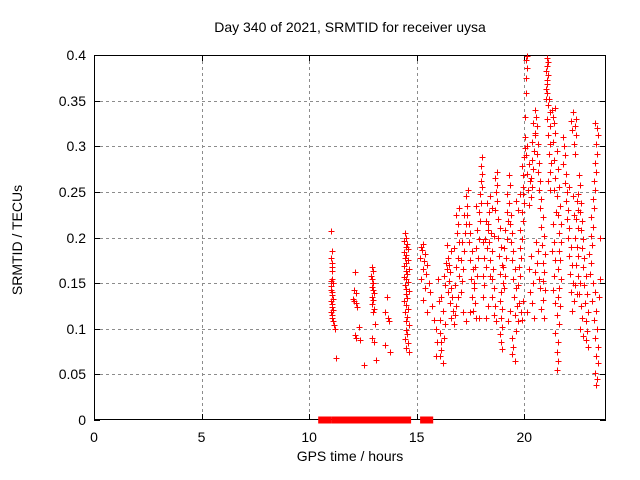 The height and width of the screenshot is (480, 640). Describe the element at coordinates (72, 100) in the screenshot. I see `y-tick-label: 0.35` at that location.